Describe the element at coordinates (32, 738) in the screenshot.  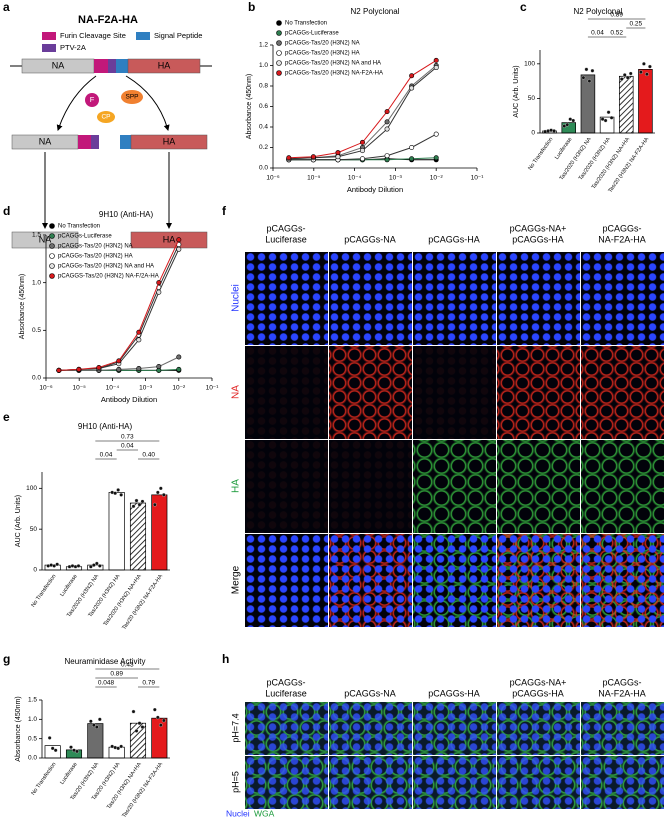
I see `y-tick-label: 0.5` at that location.